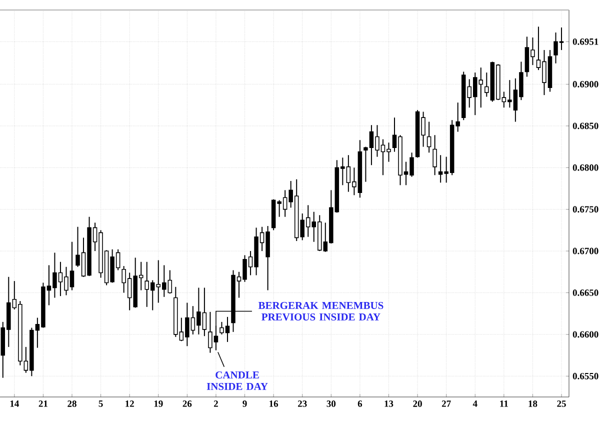  I want to click on x-tick-label: 4, so click(475, 403).